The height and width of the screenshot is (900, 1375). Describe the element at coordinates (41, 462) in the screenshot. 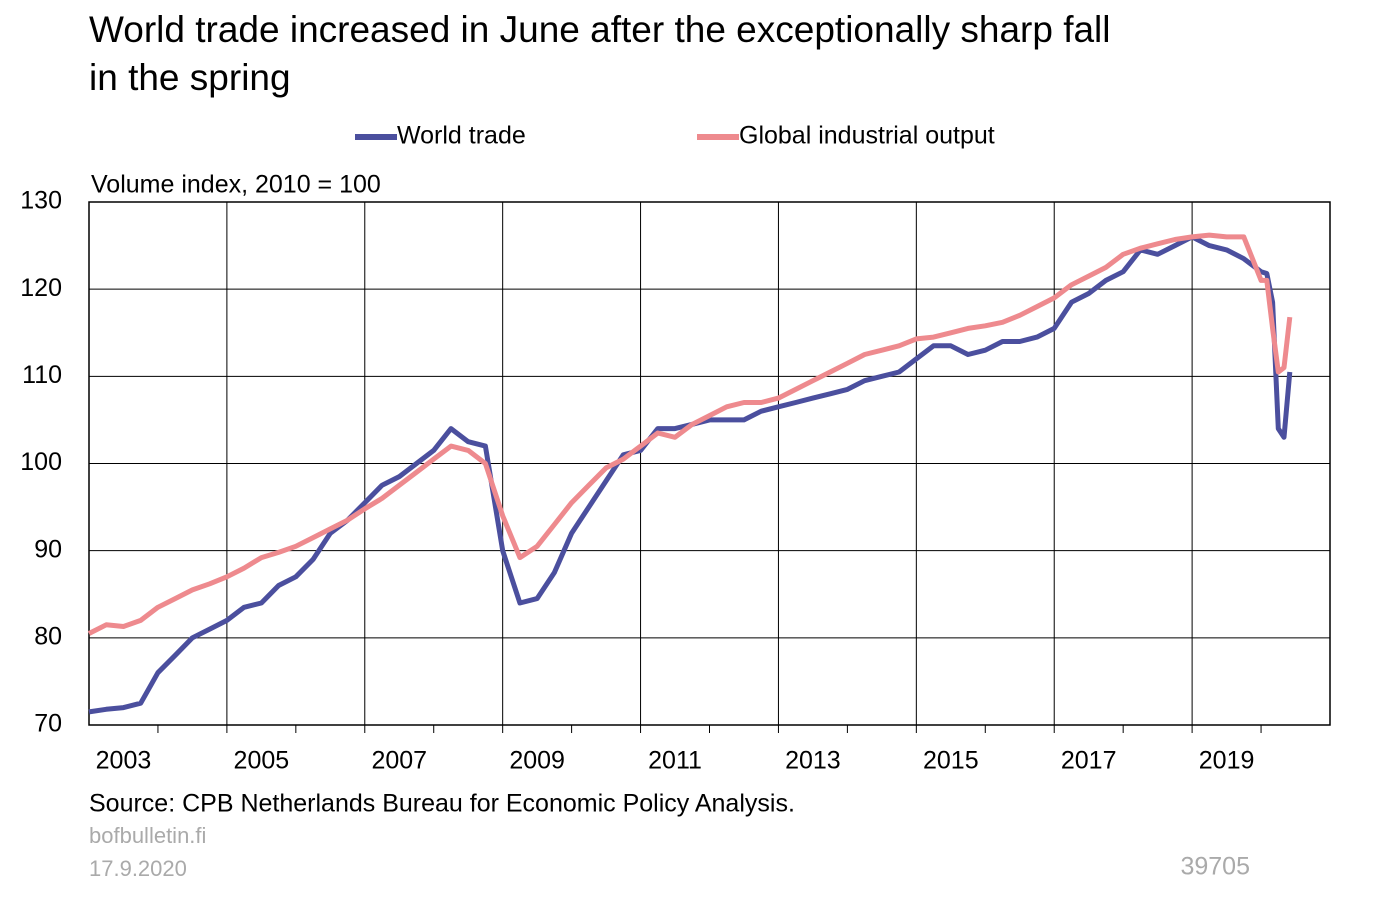

I see `y-tick-label: 100` at that location.